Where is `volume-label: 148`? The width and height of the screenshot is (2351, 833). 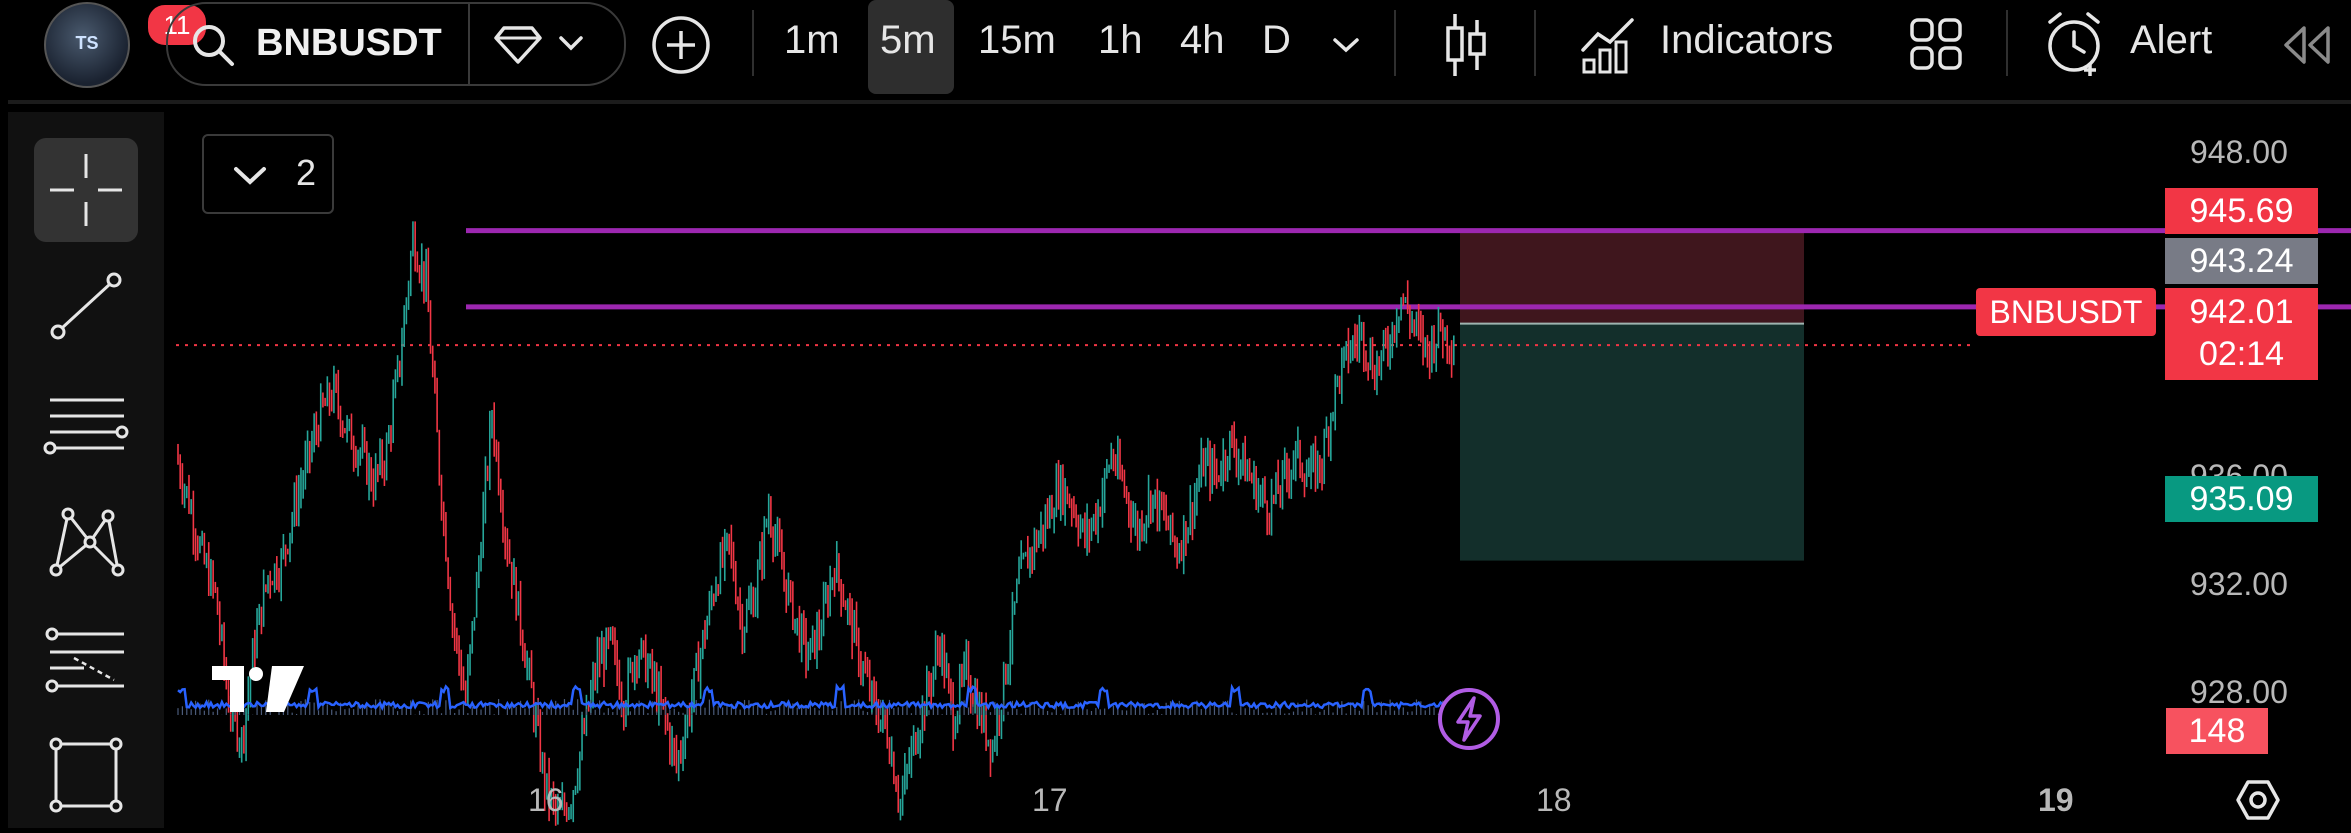
volume-label: 148 is located at coordinates (2217, 731).